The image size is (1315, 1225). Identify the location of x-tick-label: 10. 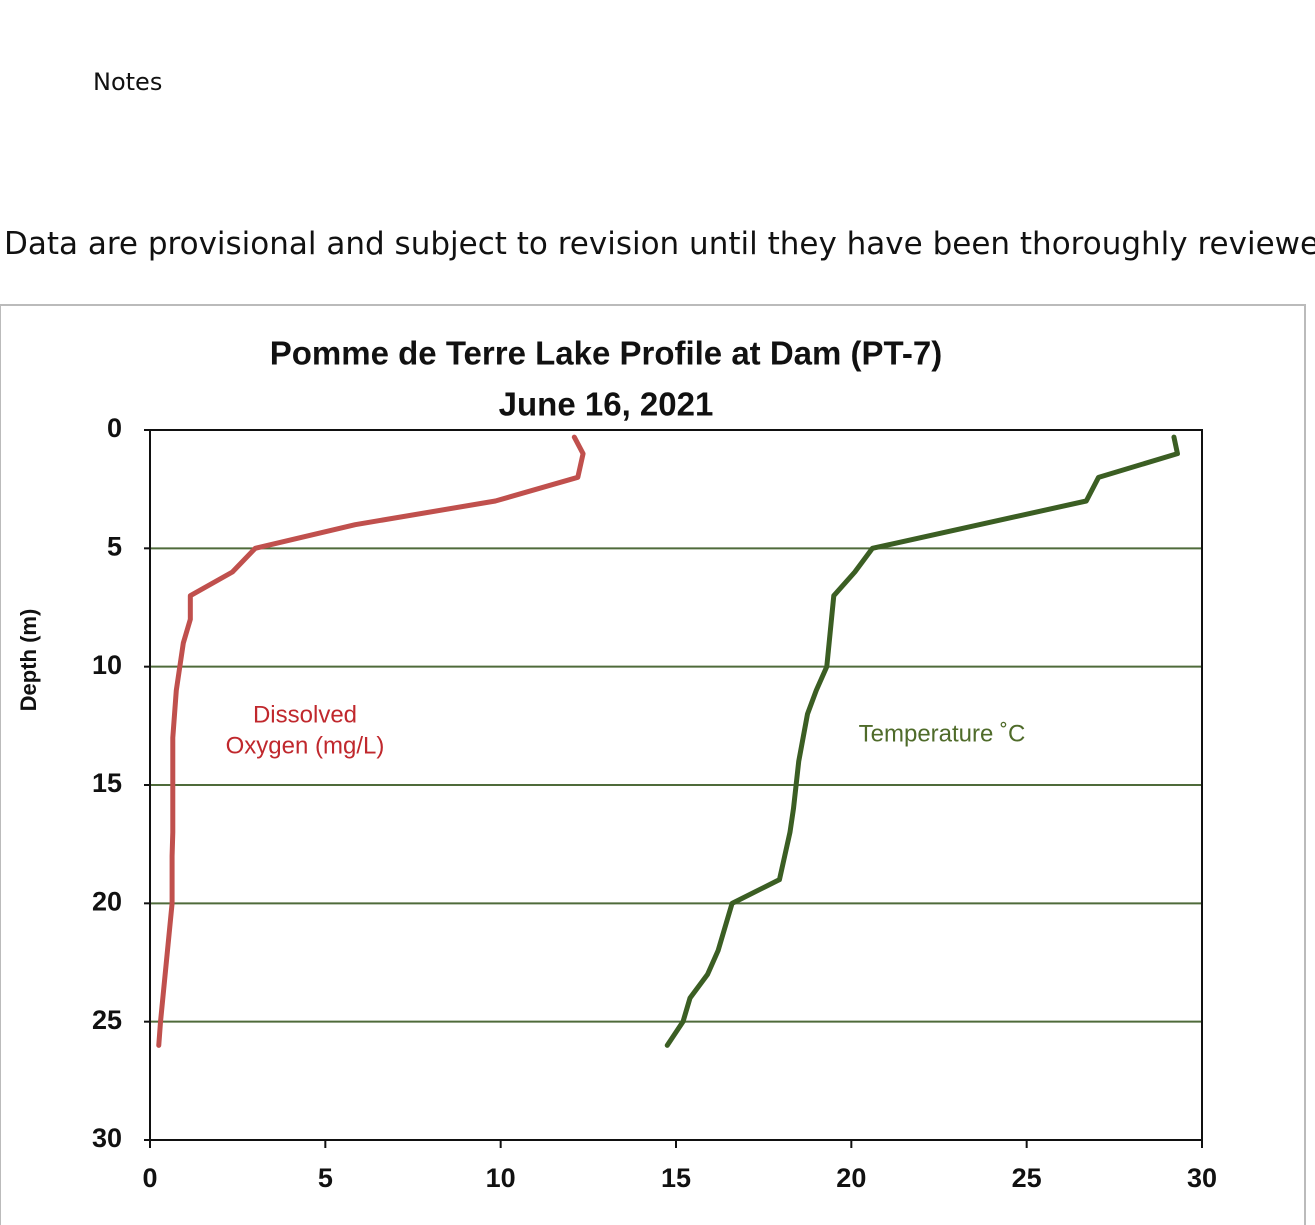
(501, 1178).